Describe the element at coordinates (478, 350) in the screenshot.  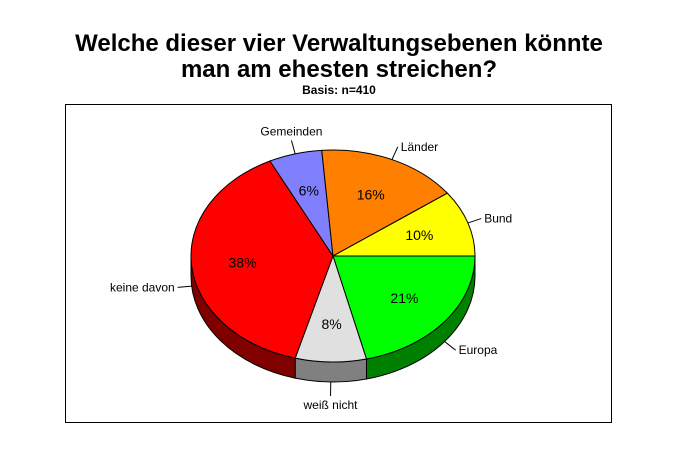
I see `category-label-europa: Europa` at that location.